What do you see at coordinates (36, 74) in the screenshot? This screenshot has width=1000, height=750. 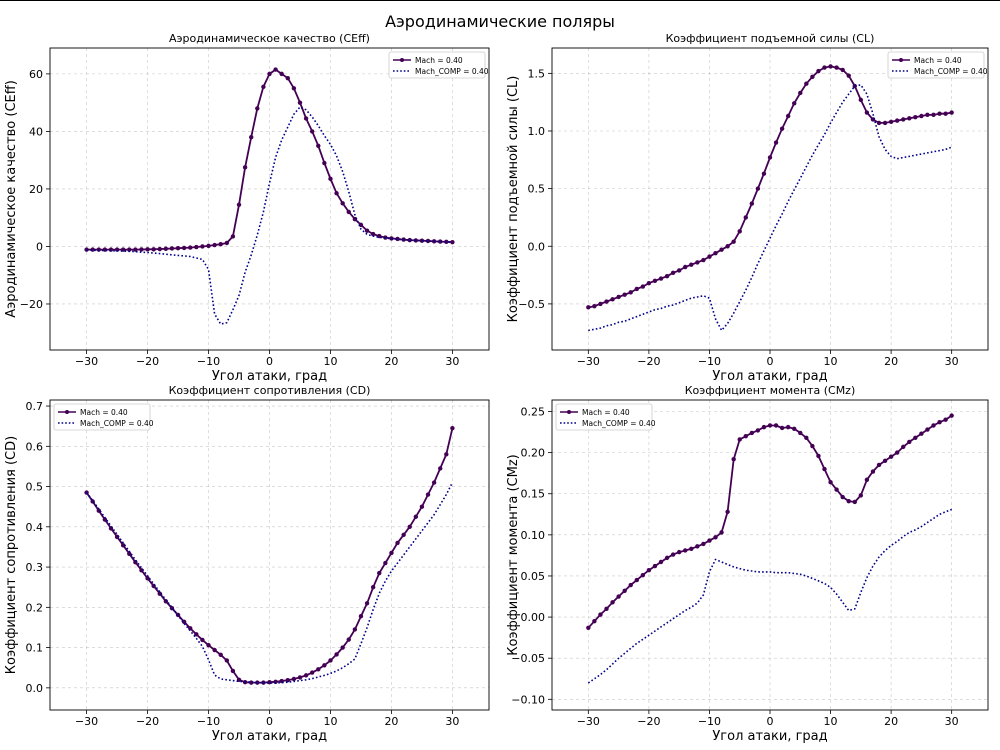 I see `y-tick-label: 60` at bounding box center [36, 74].